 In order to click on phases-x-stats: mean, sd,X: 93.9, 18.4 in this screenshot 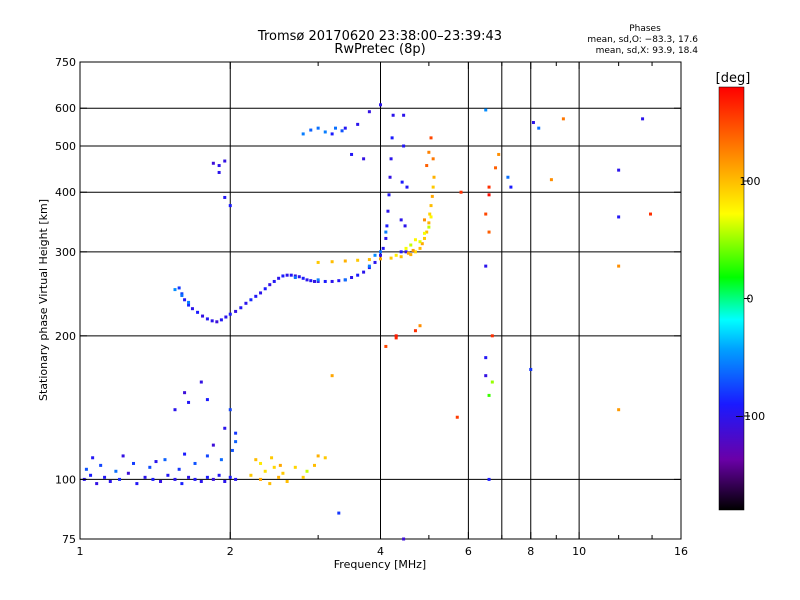, I will do `click(647, 51)`.